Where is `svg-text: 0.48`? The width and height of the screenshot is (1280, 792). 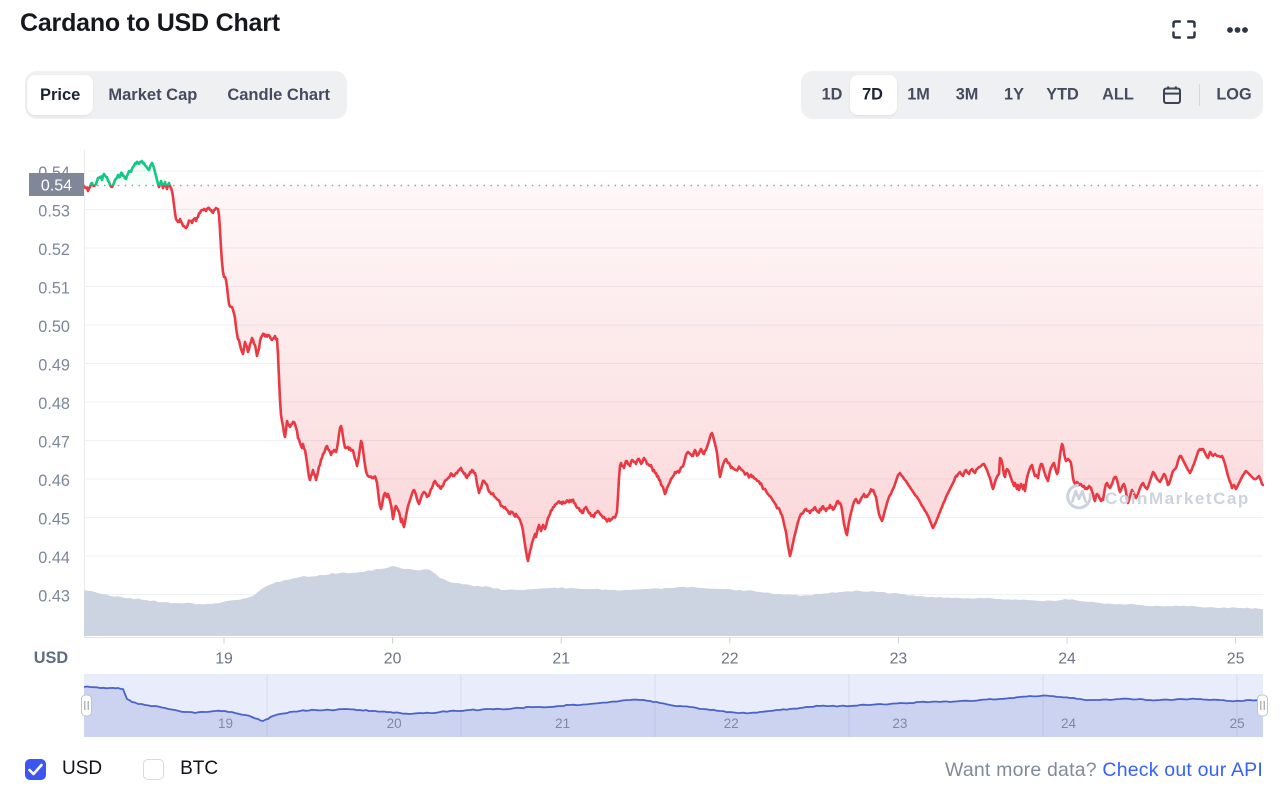
svg-text: 0.48 is located at coordinates (54, 404).